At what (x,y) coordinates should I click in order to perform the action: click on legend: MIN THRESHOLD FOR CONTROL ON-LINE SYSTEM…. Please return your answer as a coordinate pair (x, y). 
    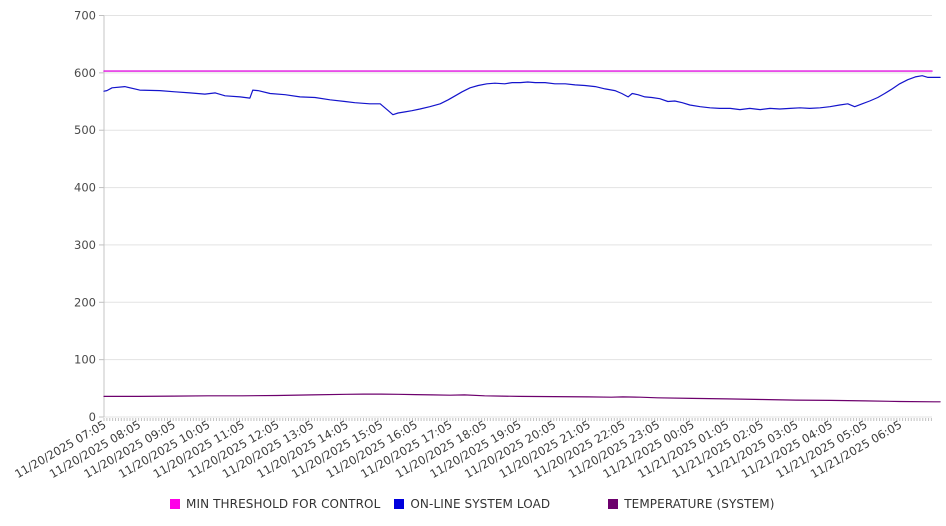
    Looking at the image, I should click on (472, 504).